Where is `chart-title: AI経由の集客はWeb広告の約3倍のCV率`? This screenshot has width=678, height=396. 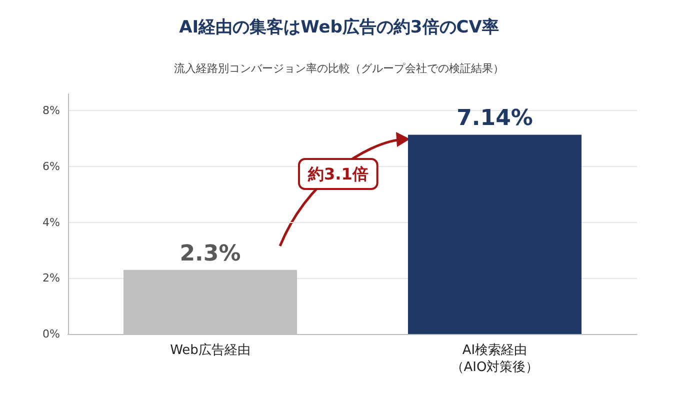
chart-title: AI経由の集客はWeb広告の約3倍のCV率 is located at coordinates (339, 28).